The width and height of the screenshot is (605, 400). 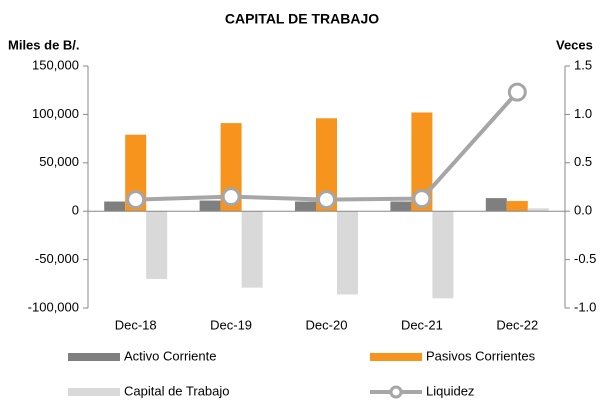 What do you see at coordinates (583, 64) in the screenshot?
I see `y2-tick-label: 1.5` at bounding box center [583, 64].